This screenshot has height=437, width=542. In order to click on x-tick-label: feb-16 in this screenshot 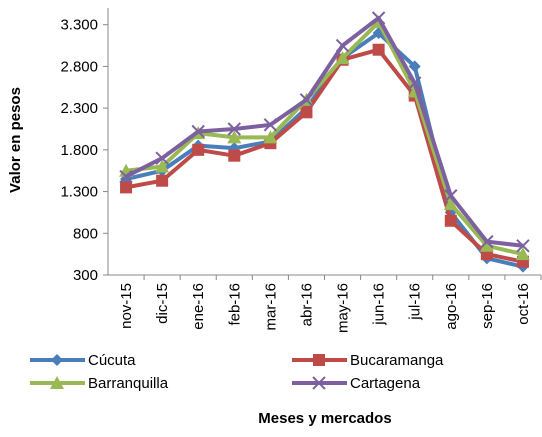, I will do `click(234, 304)`.